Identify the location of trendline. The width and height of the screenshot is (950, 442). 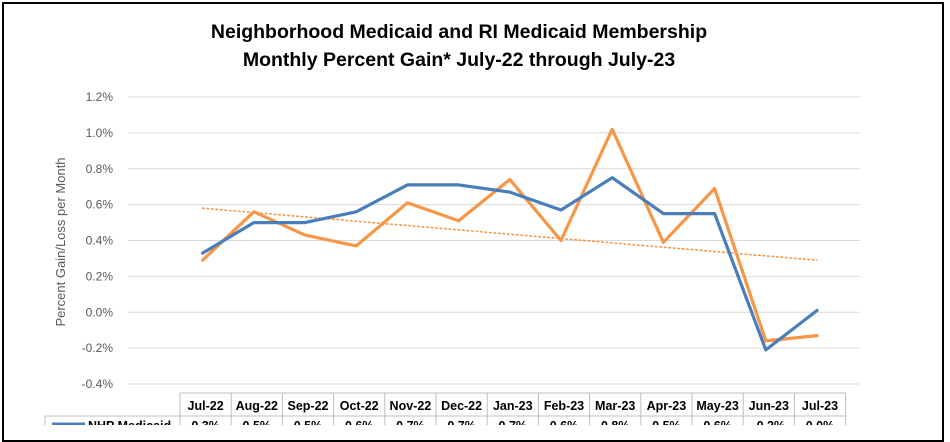
(509, 234).